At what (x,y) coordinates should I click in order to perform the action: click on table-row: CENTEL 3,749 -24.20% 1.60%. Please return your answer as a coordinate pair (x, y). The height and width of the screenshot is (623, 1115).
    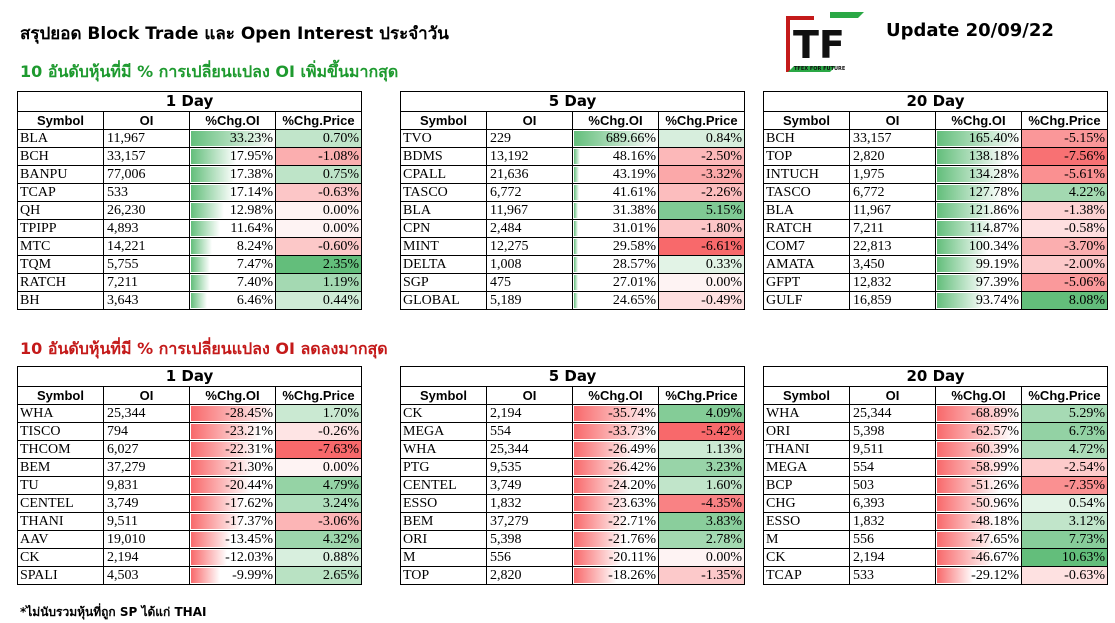
    Looking at the image, I should click on (572, 485).